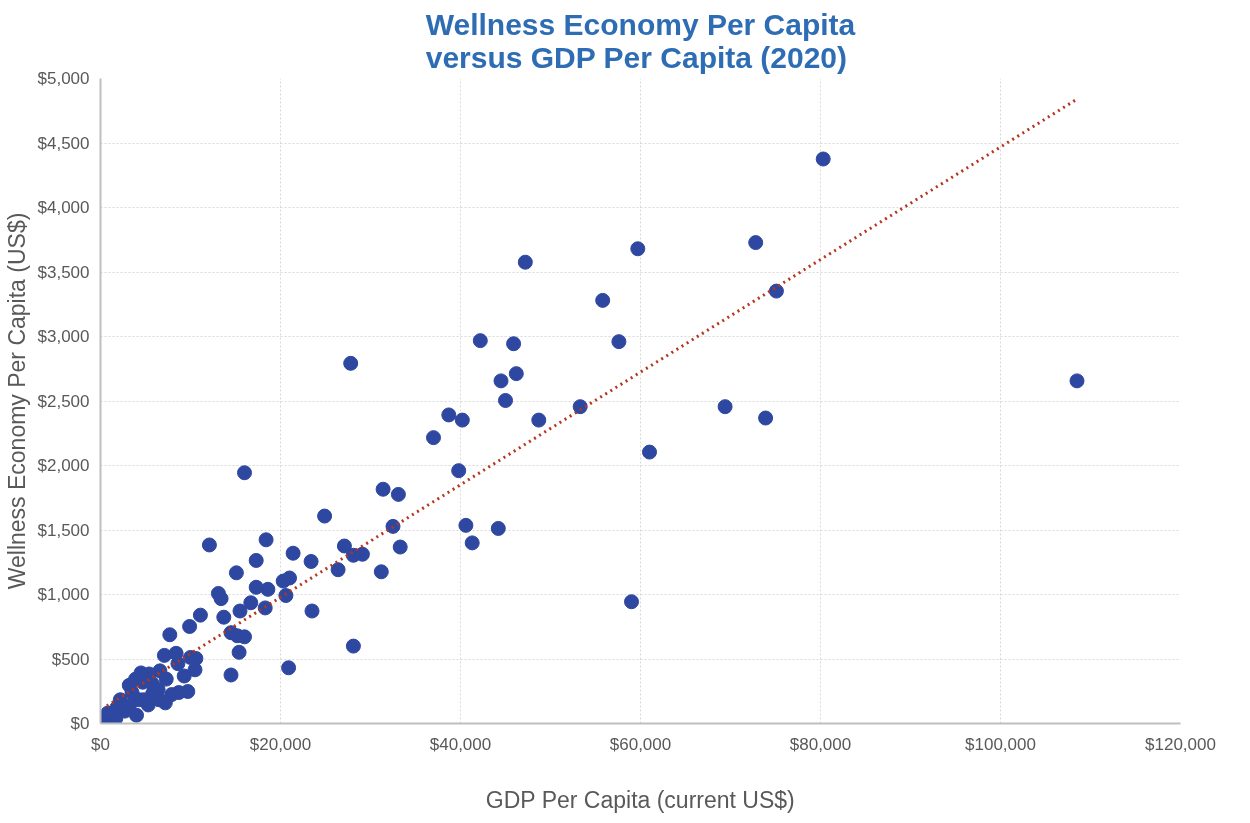 The image size is (1250, 823). What do you see at coordinates (1180, 744) in the screenshot?
I see `x-tick-label: $120,000` at bounding box center [1180, 744].